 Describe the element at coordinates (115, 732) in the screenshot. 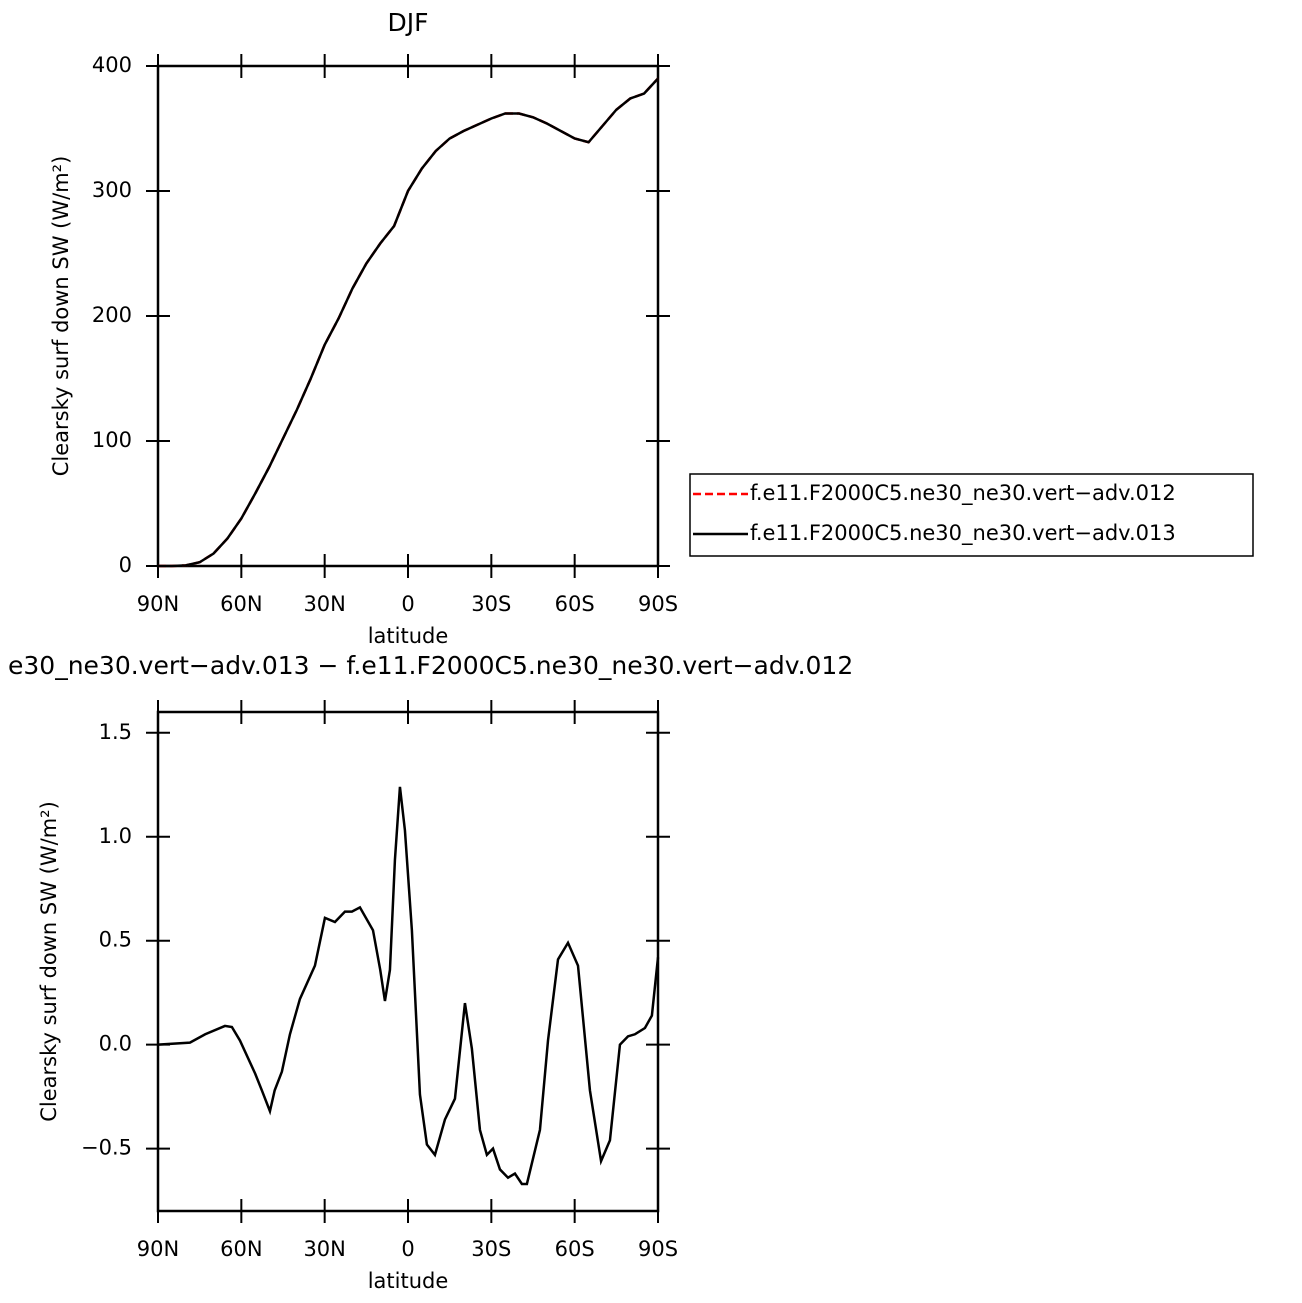

I see `y-tick-label: 1.5` at that location.